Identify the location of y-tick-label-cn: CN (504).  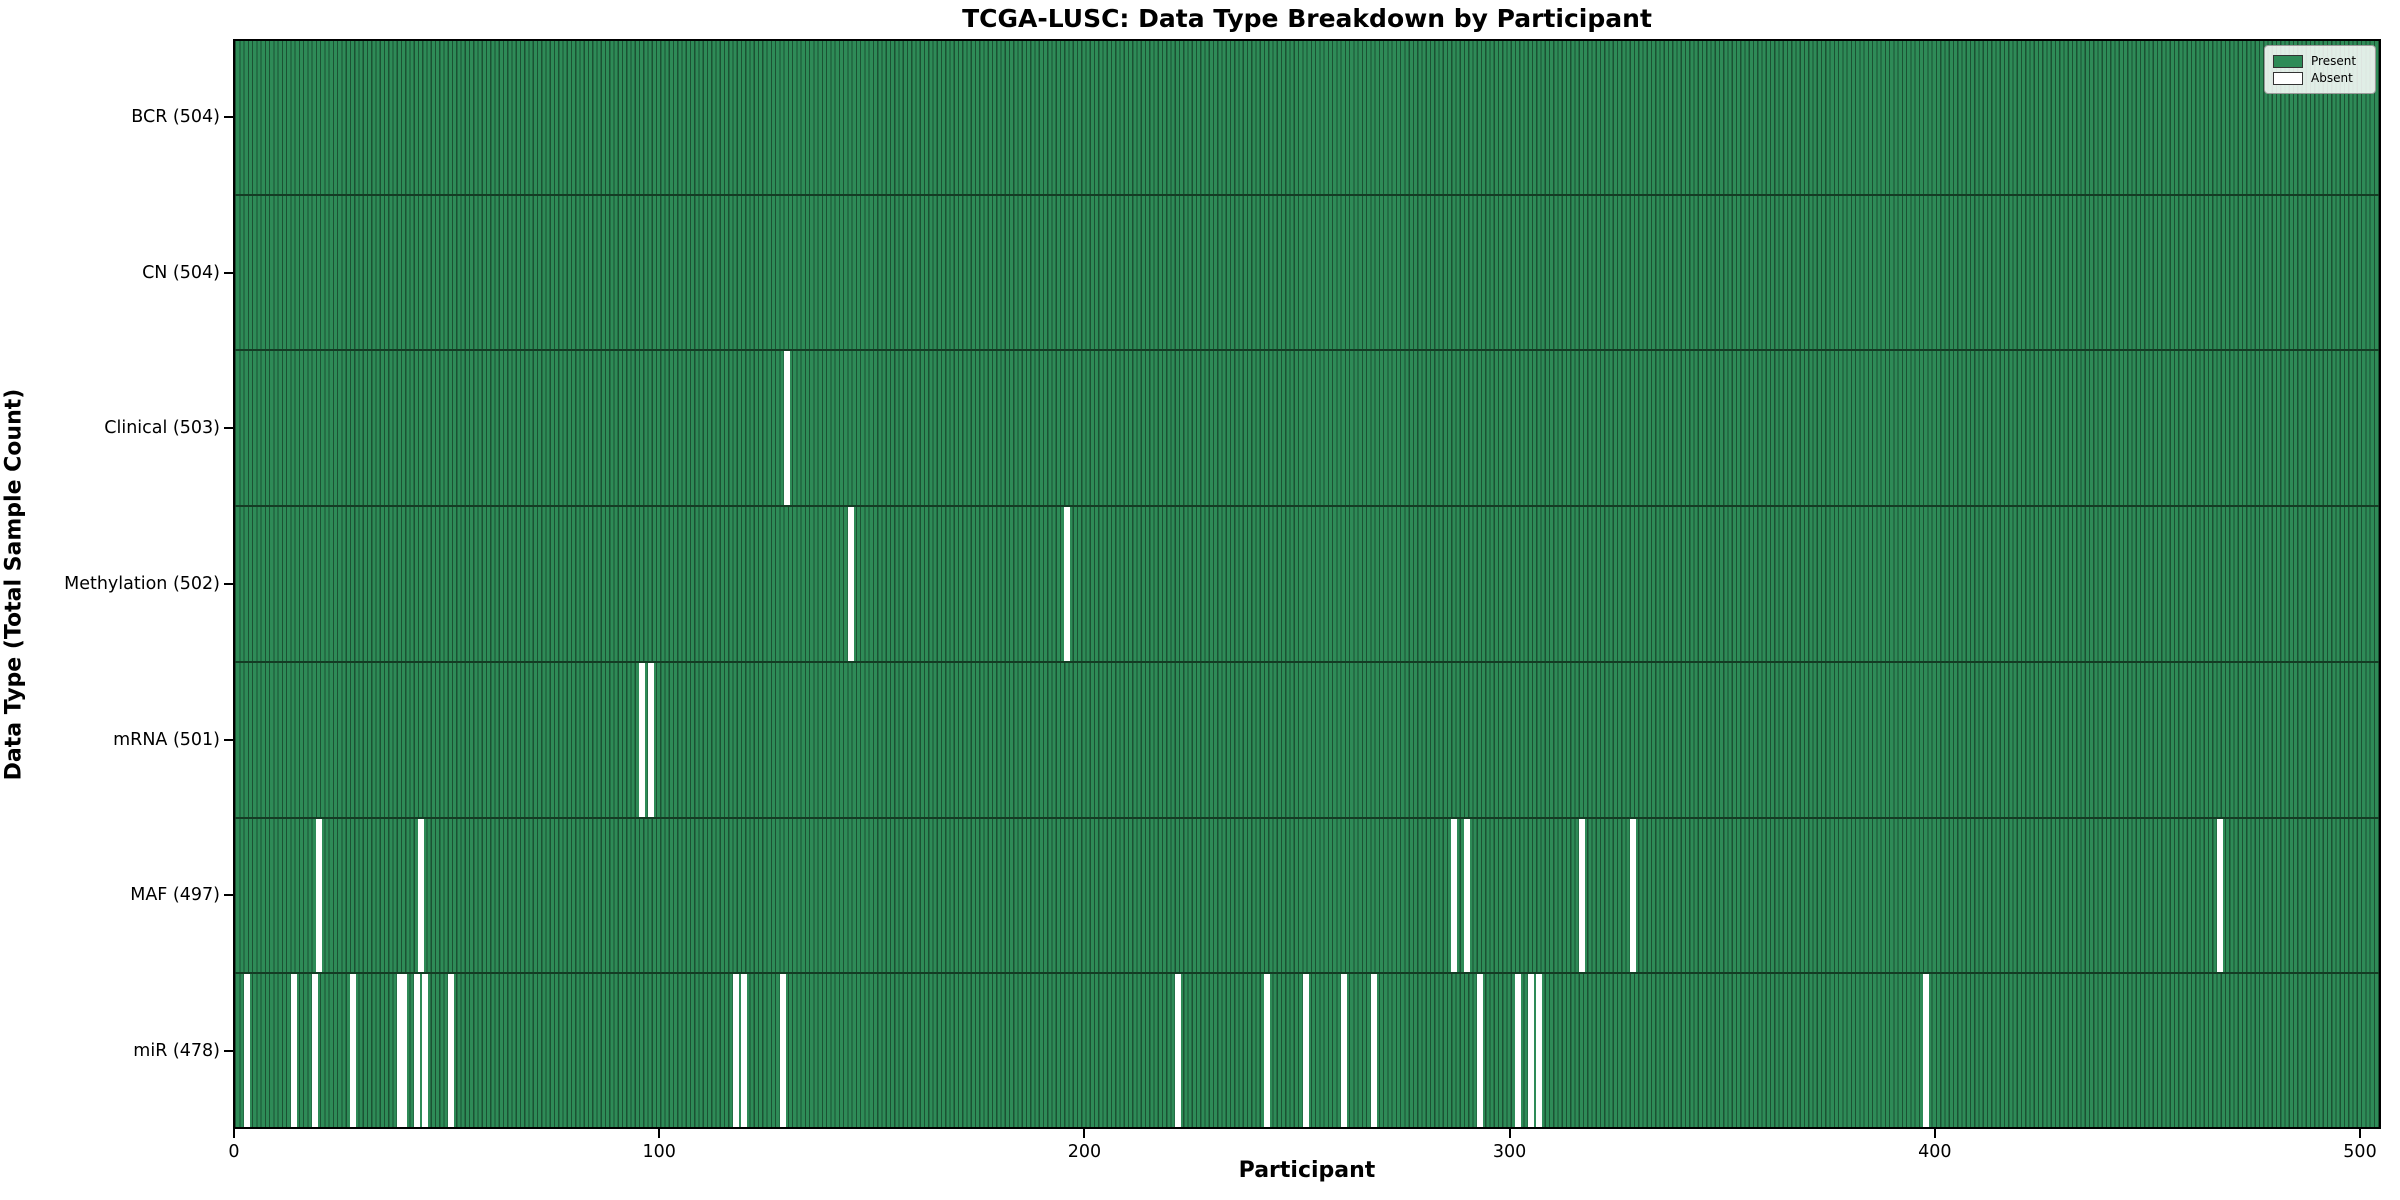
(181, 272).